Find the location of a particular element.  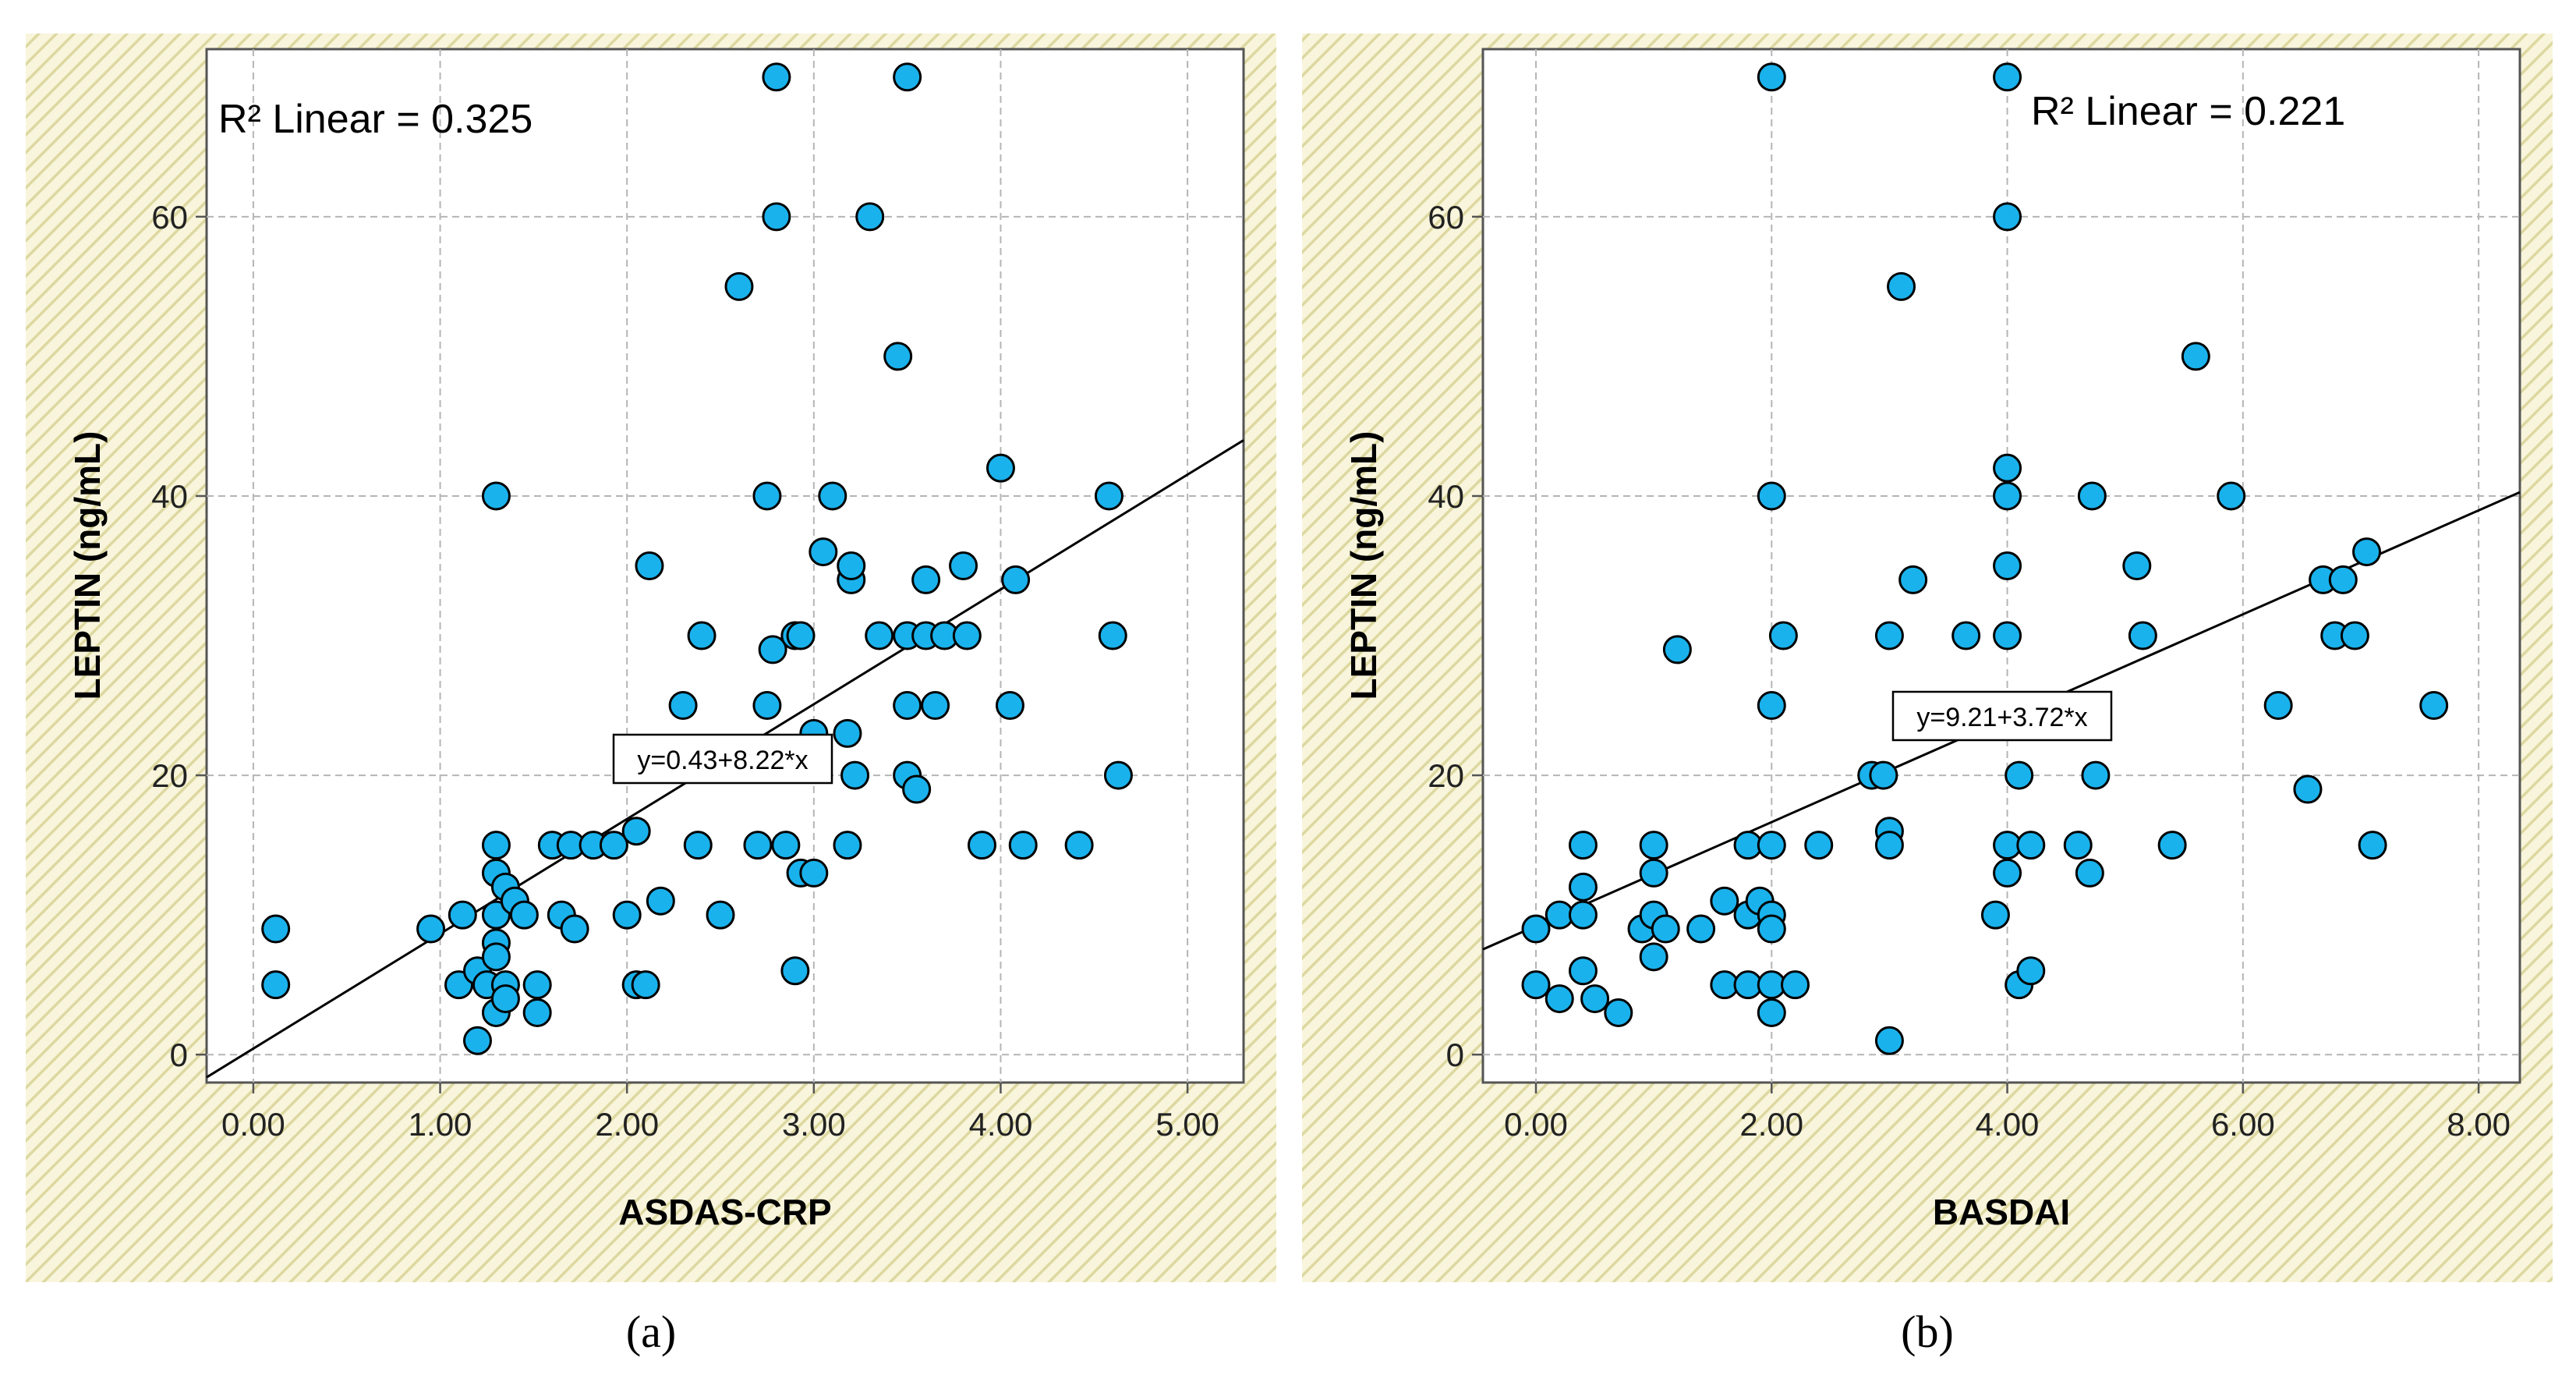

panel-a-equation-label: y=0.43+8.22*x is located at coordinates (722, 760).